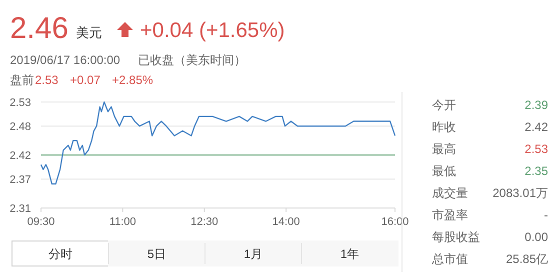  Describe the element at coordinates (520, 193) in the screenshot. I see `text: 2083.01万` at that location.